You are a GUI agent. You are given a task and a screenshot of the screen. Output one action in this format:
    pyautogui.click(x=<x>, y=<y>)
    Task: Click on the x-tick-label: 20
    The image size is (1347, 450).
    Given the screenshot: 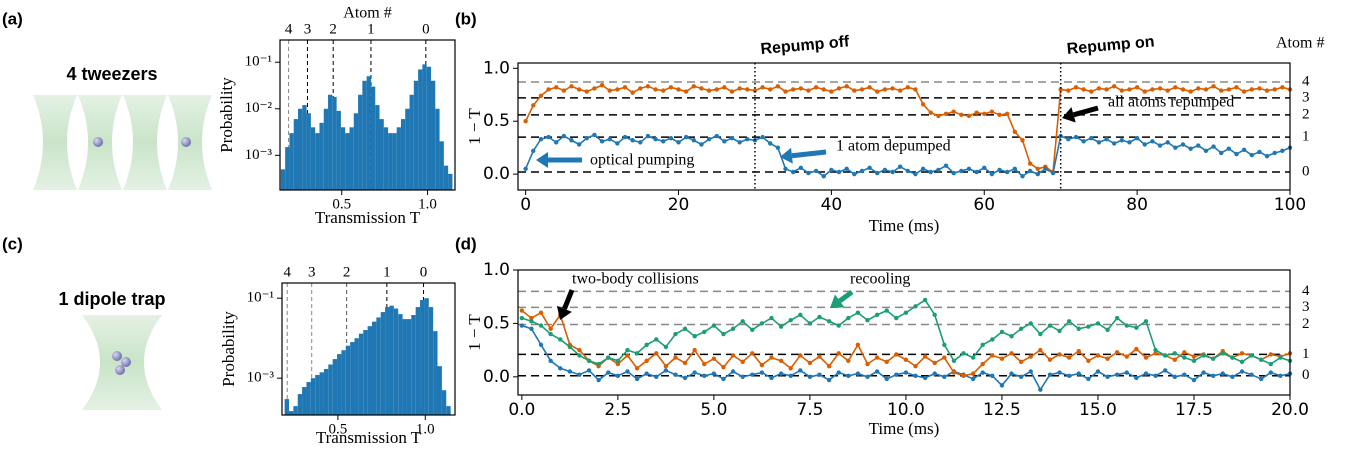 What is the action you would take?
    pyautogui.click(x=679, y=205)
    